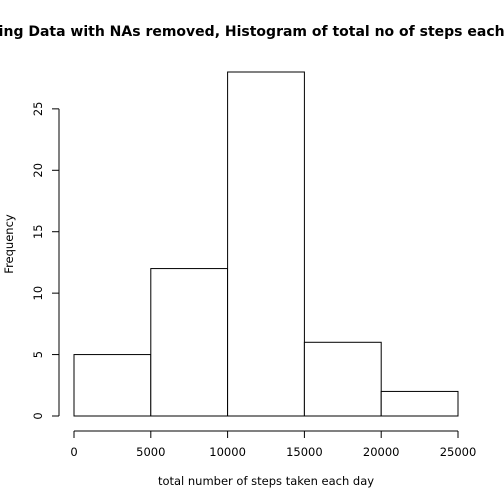 The height and width of the screenshot is (504, 504). Describe the element at coordinates (458, 452) in the screenshot. I see `x-tick-label: 25000` at that location.